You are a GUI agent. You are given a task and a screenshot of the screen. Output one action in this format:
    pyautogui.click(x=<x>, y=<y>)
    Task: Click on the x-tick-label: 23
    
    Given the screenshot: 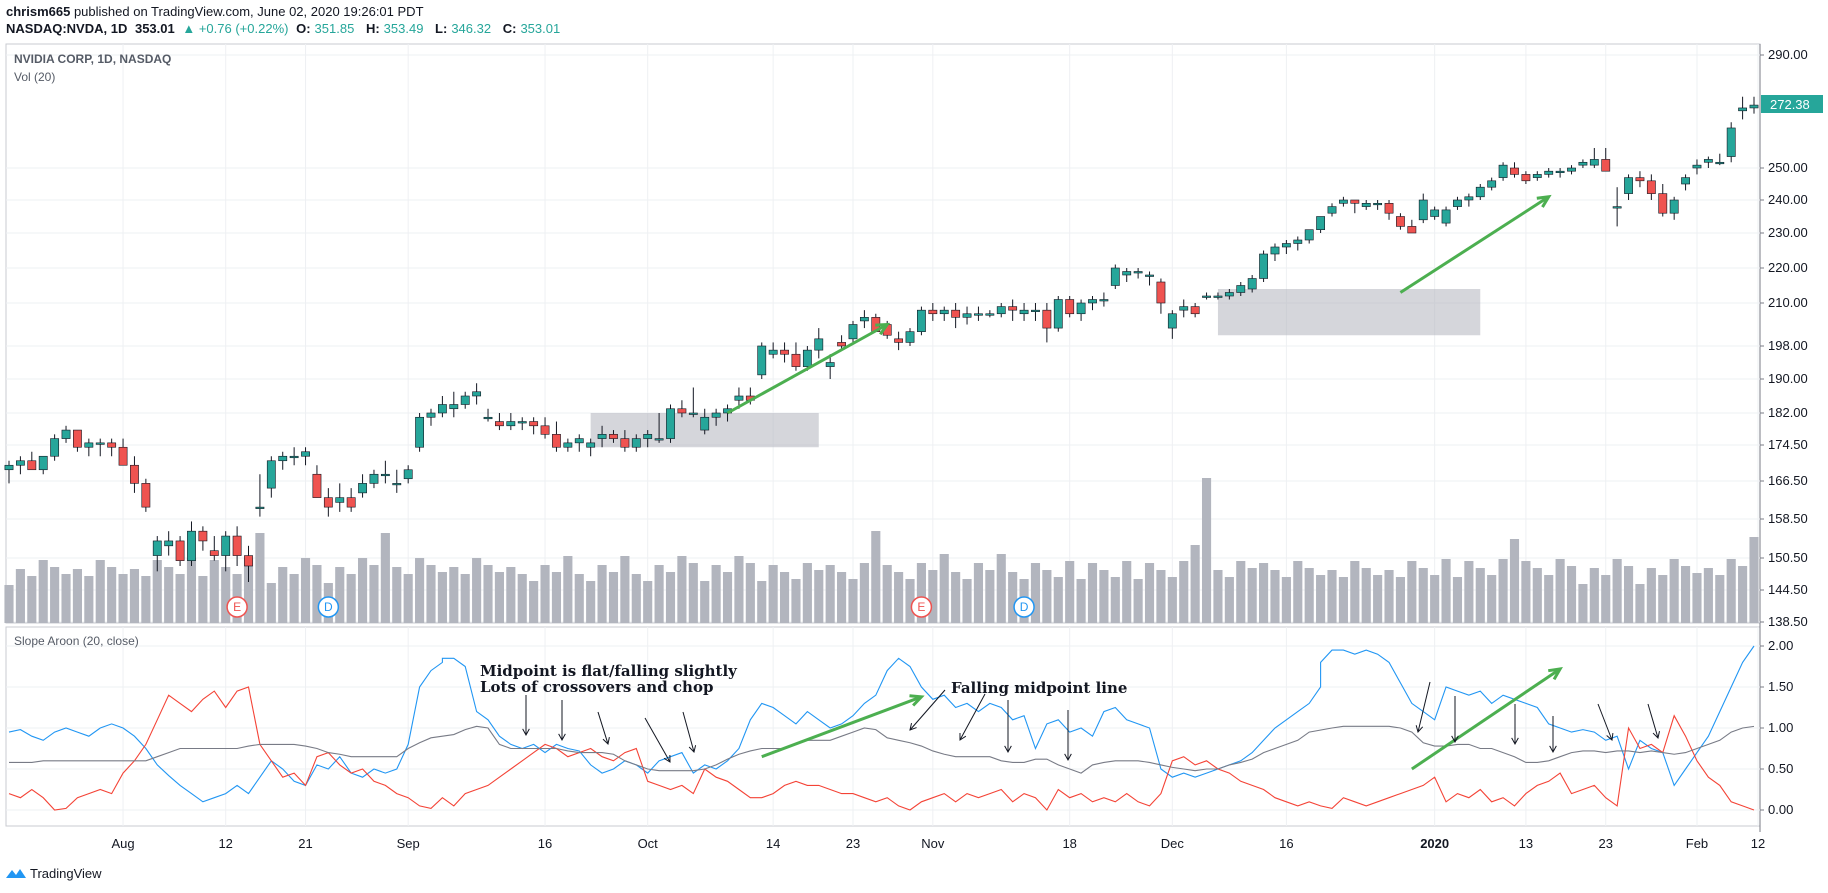 What is the action you would take?
    pyautogui.click(x=1605, y=843)
    